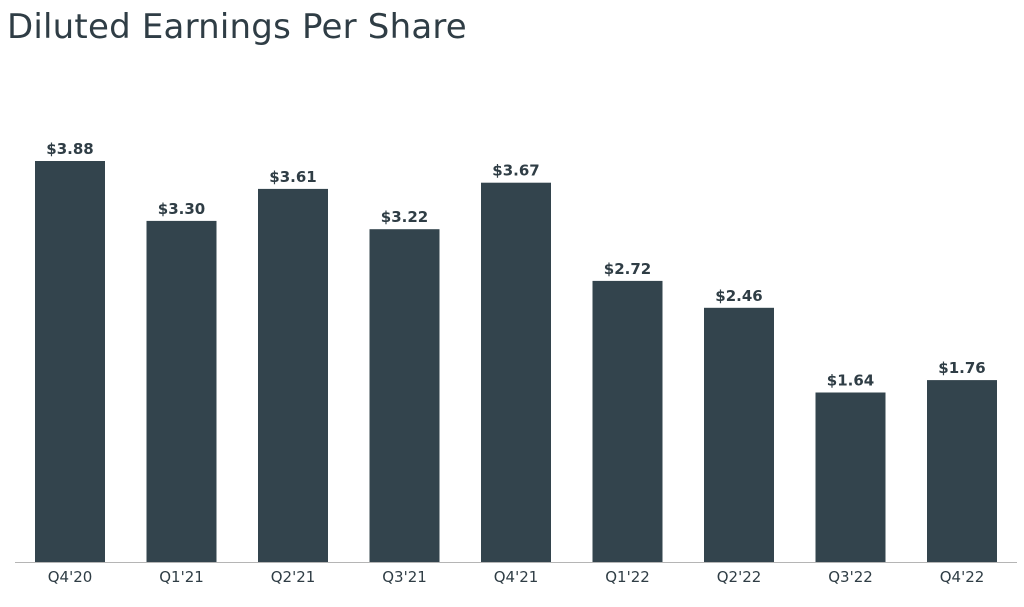 Image resolution: width=1024 pixels, height=607 pixels. Describe the element at coordinates (516, 577) in the screenshot. I see `x-tick-label: Q4'21` at that location.